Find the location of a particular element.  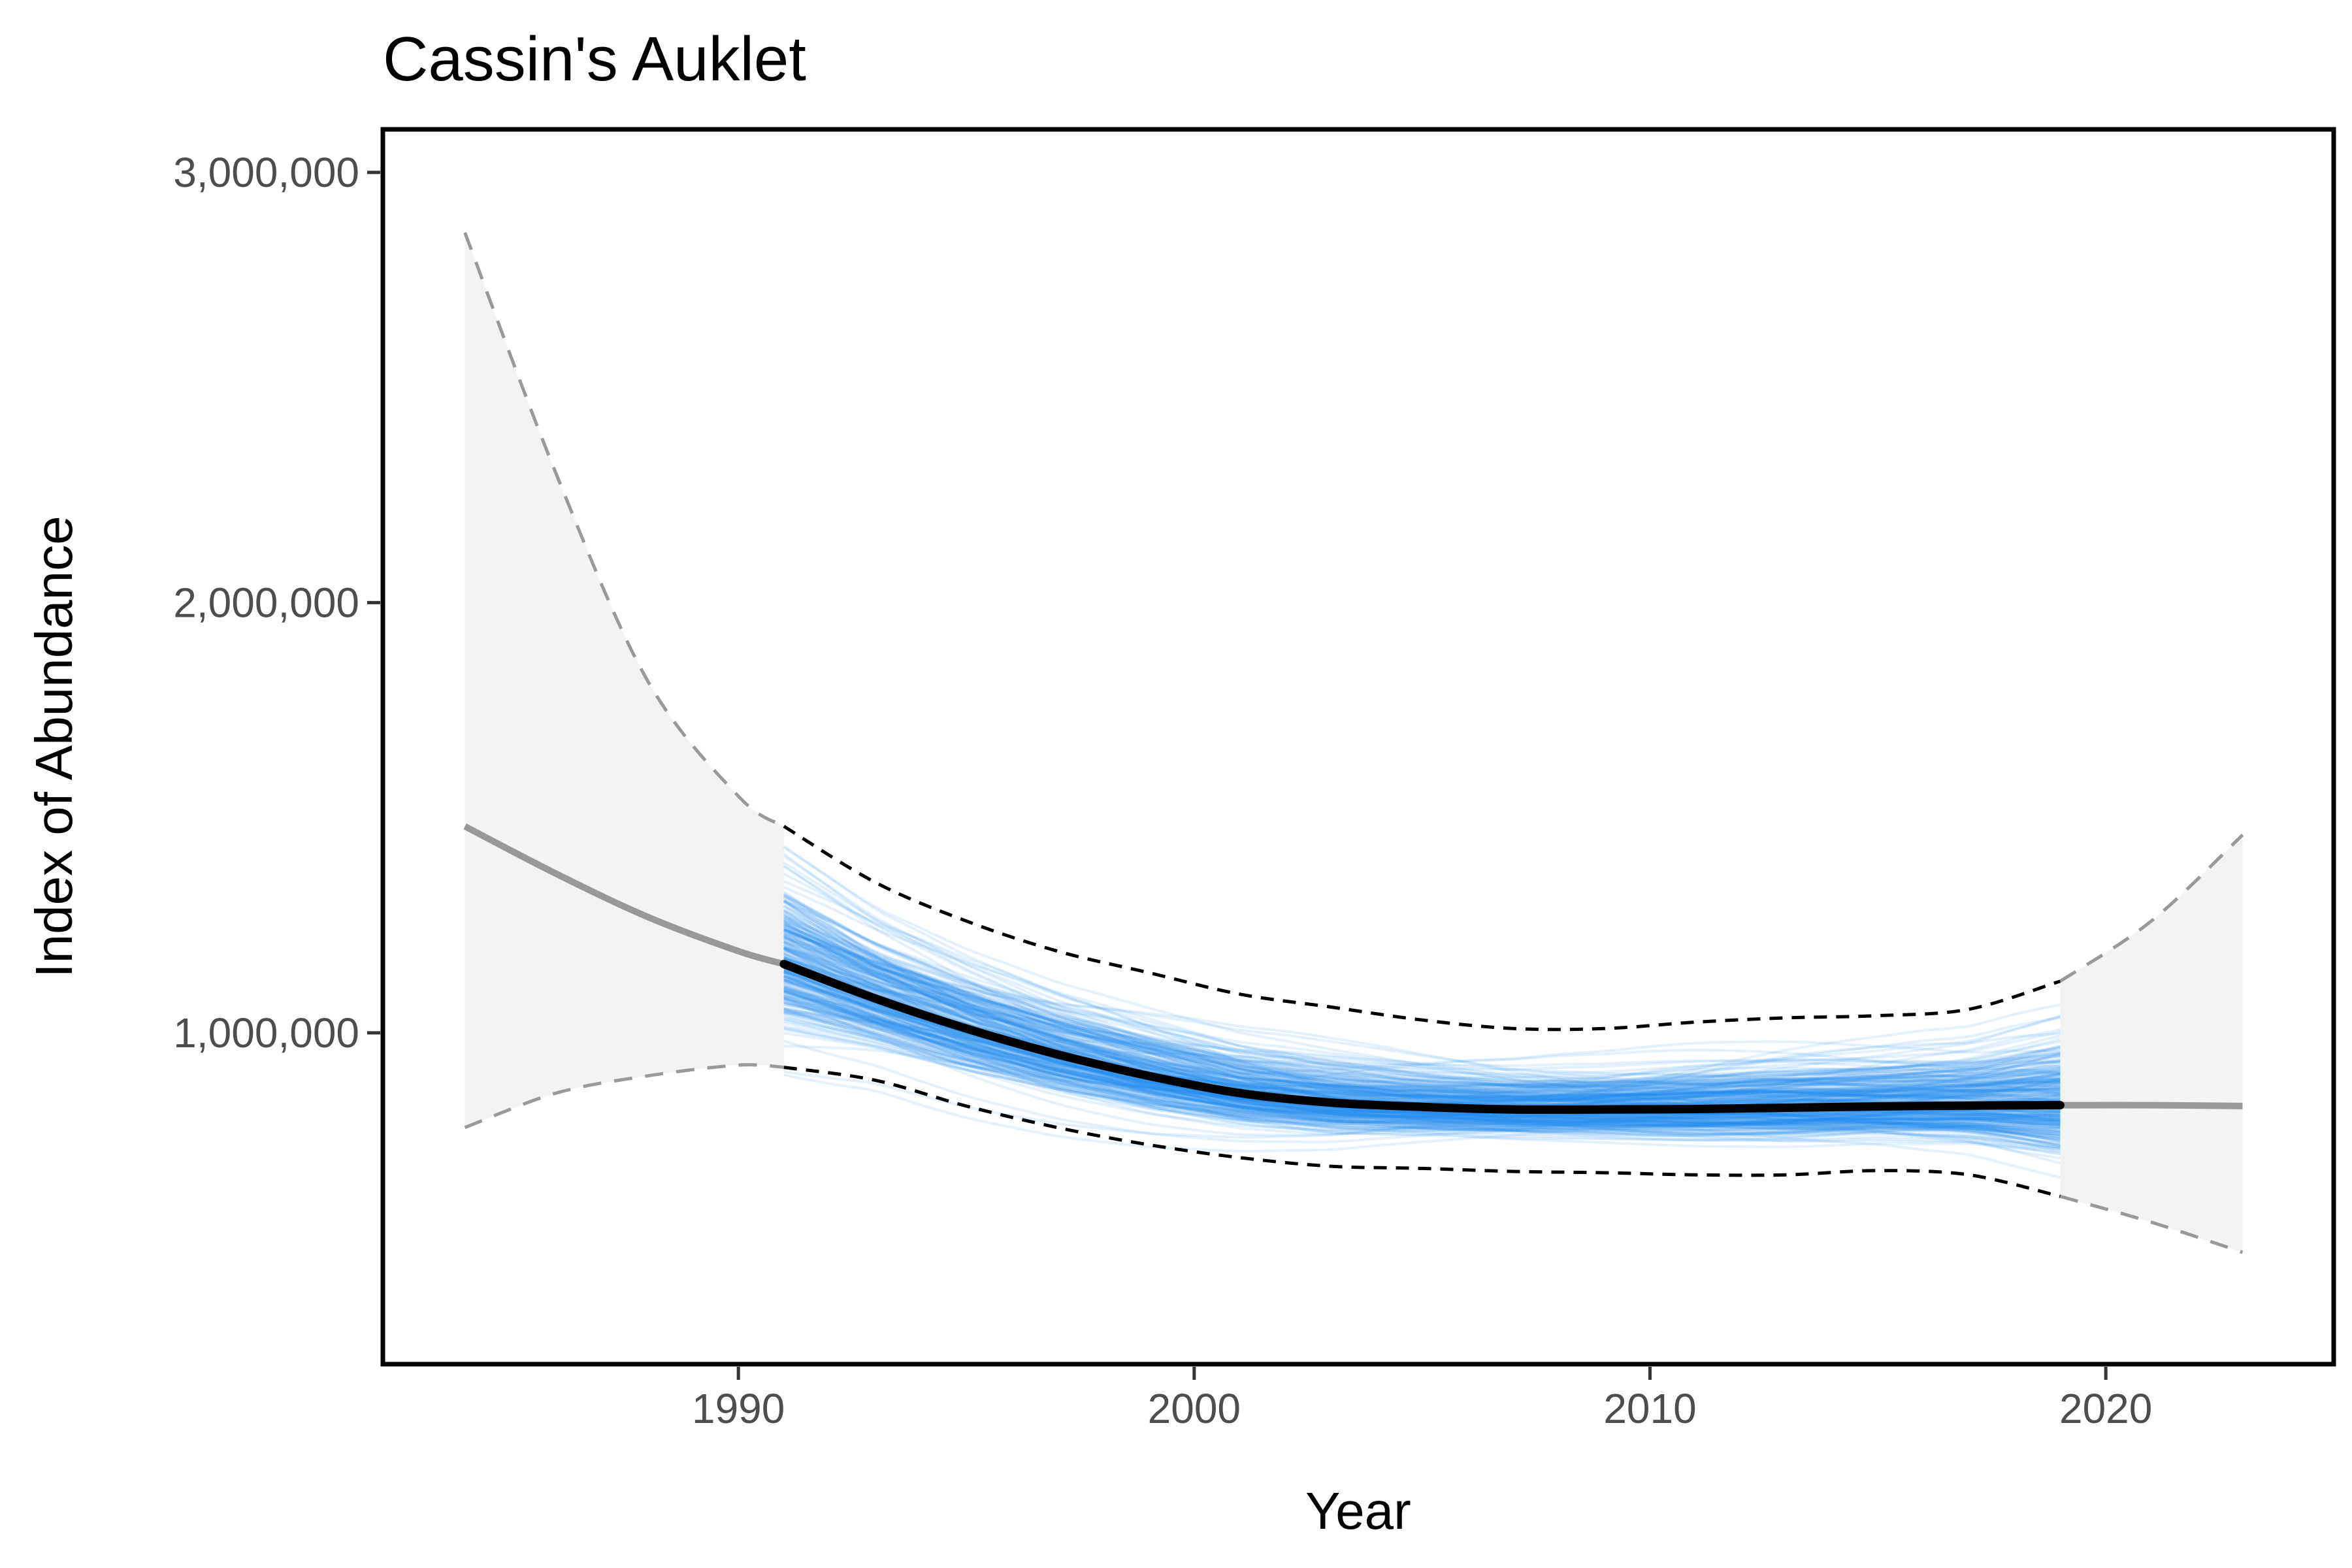

y-axis: 1,000,000 2,000,000 3,000,000 is located at coordinates (276, 602).